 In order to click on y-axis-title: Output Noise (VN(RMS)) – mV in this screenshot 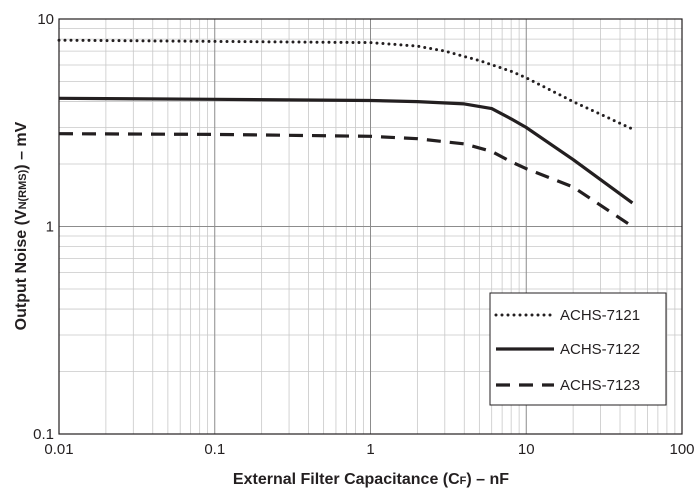, I will do `click(21, 225)`.